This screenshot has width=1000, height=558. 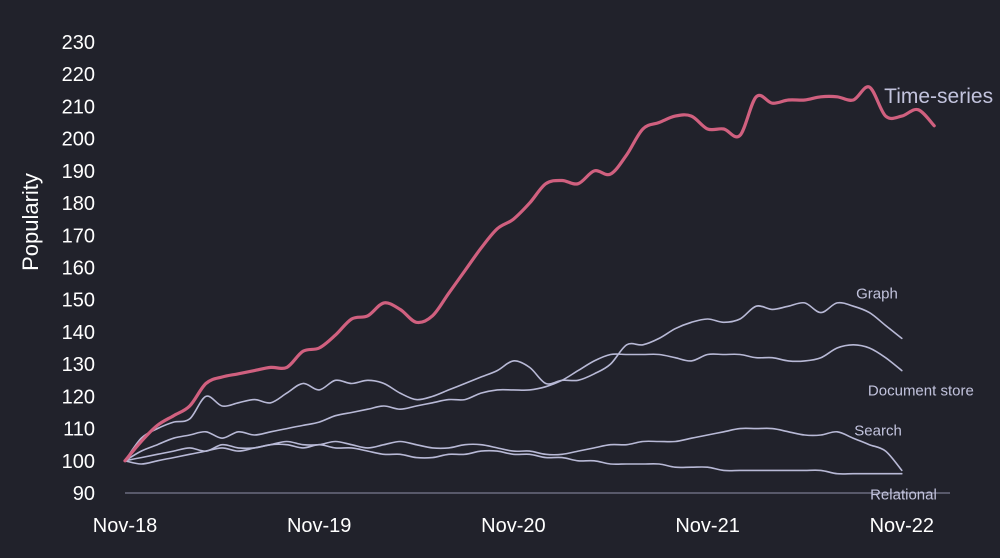 I want to click on x-tick-label: Nov-21, so click(x=707, y=526).